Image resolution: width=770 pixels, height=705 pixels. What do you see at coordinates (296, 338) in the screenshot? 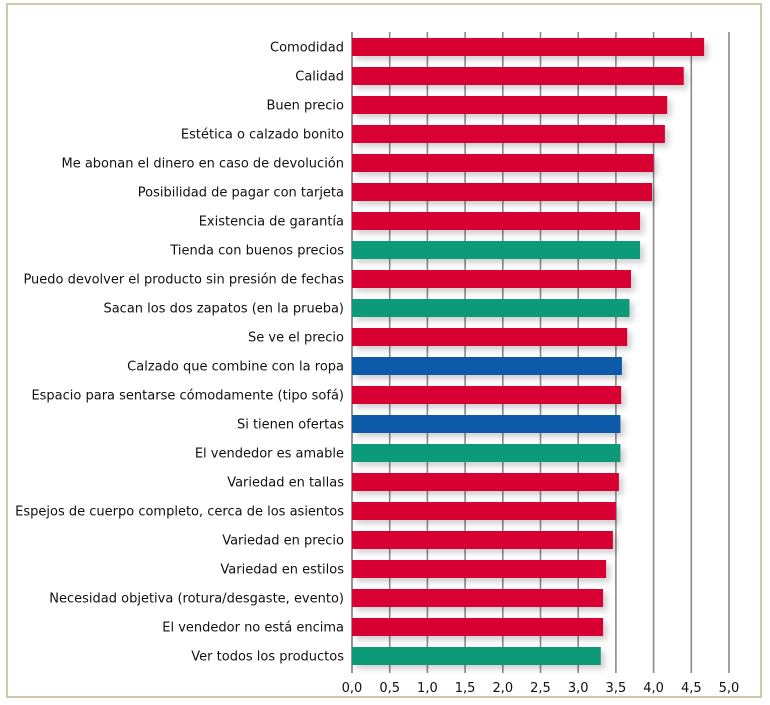
I see `category-label: Se ve el precio` at bounding box center [296, 338].